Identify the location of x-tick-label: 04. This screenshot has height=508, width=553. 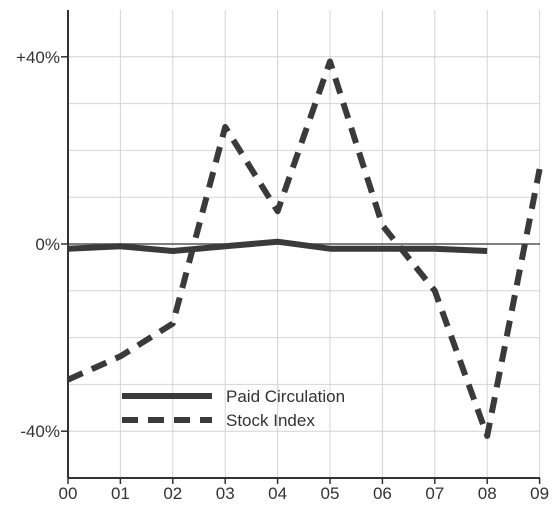
(277, 493).